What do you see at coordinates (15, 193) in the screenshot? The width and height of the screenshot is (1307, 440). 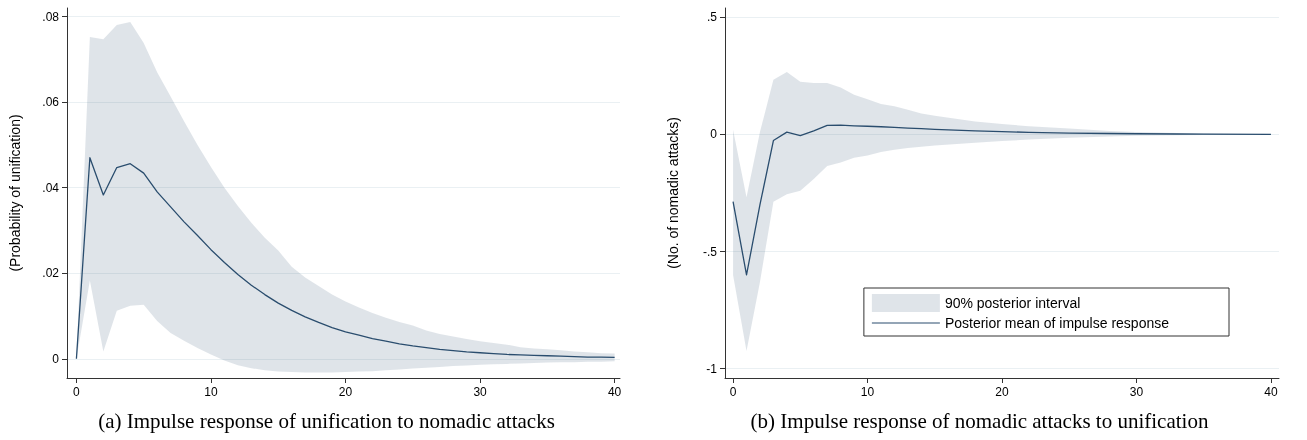 I see `y-axis-title: (Probability of unification)` at bounding box center [15, 193].